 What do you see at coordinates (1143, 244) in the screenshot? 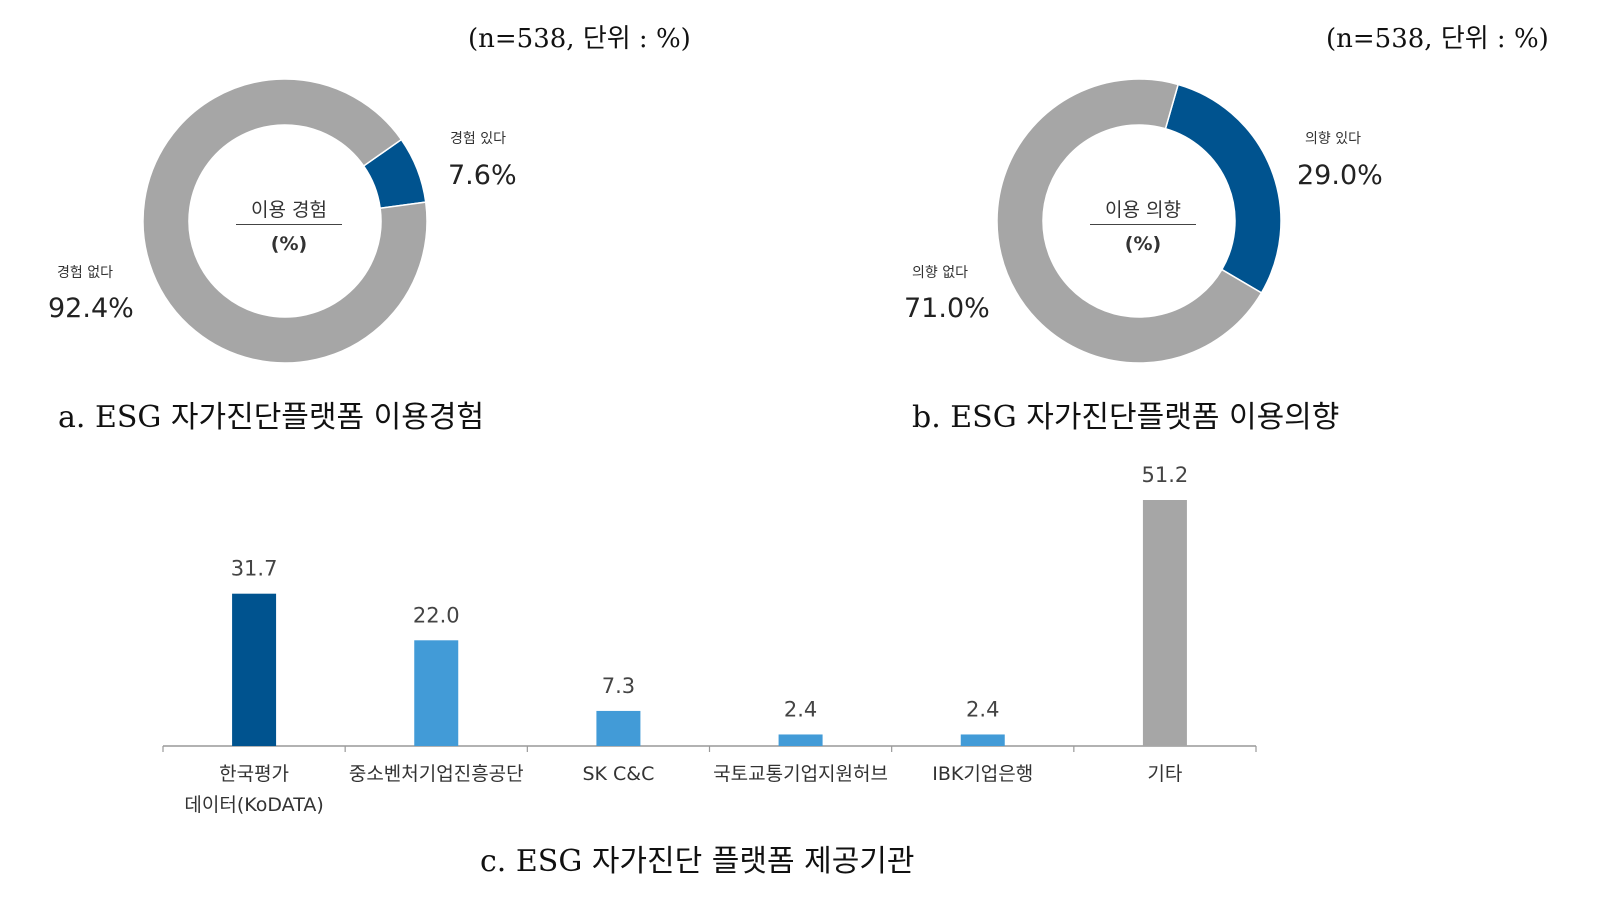
I see `donut-center-unit-b: (%)` at bounding box center [1143, 244].